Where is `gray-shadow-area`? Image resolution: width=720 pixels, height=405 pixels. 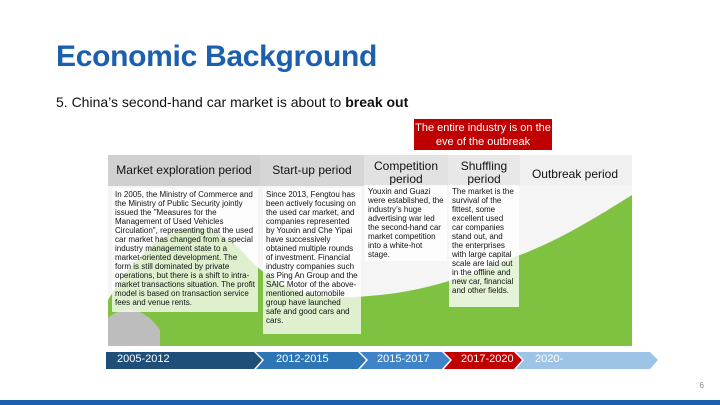 gray-shadow-area is located at coordinates (134, 327).